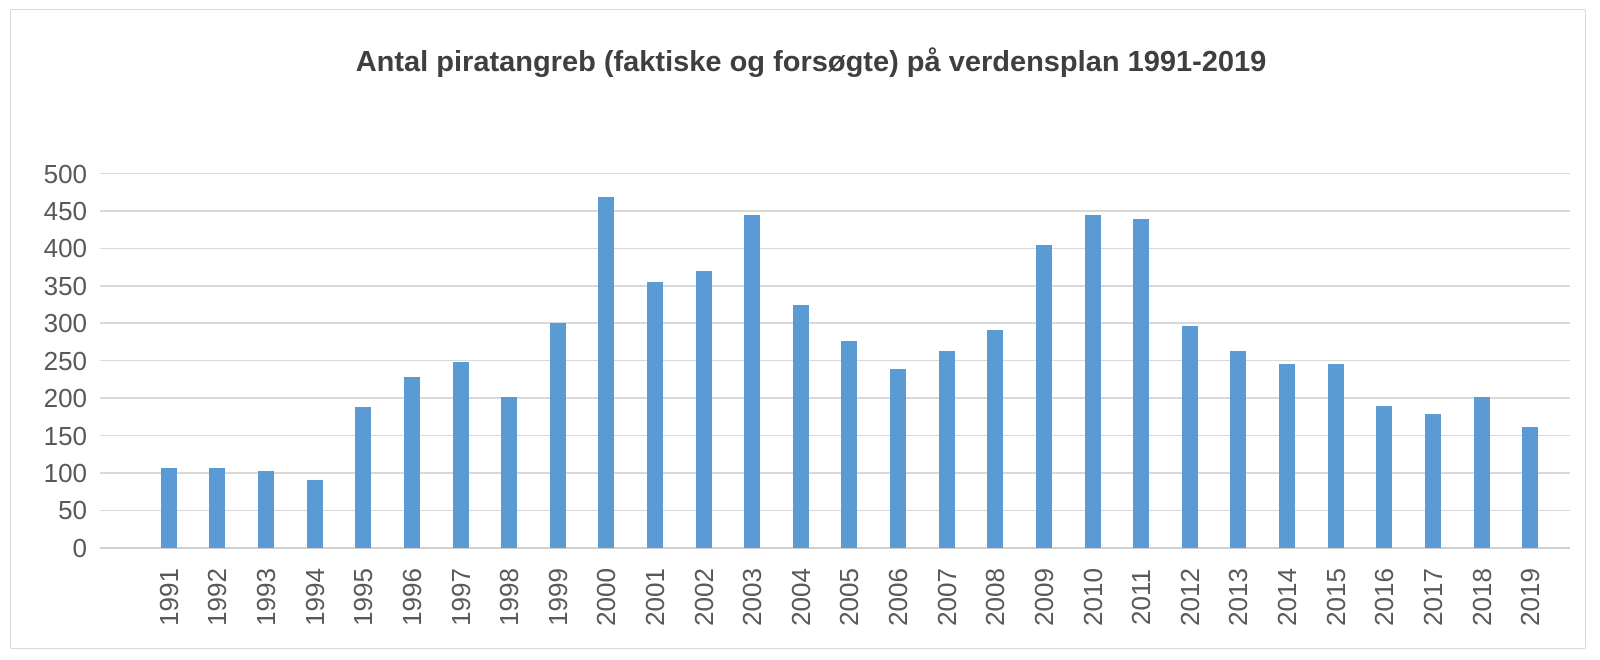  Describe the element at coordinates (266, 596) in the screenshot. I see `x-tick-label-1993: 1993` at that location.